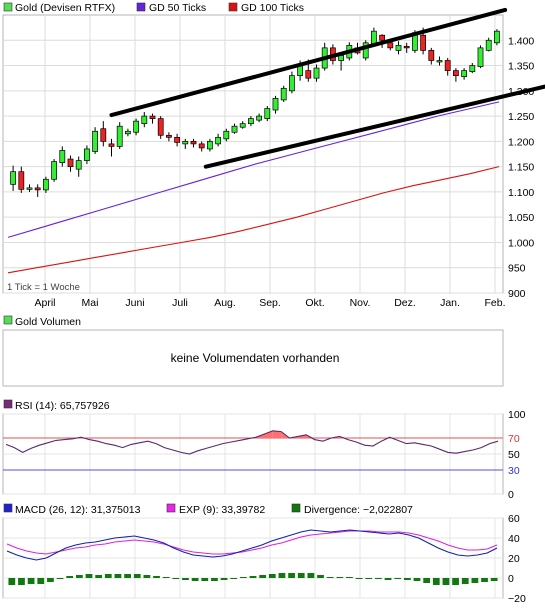 Image resolution: width=545 pixels, height=611 pixels. What do you see at coordinates (521, 92) in the screenshot?
I see `price-tick-label: 1.300` at bounding box center [521, 92].